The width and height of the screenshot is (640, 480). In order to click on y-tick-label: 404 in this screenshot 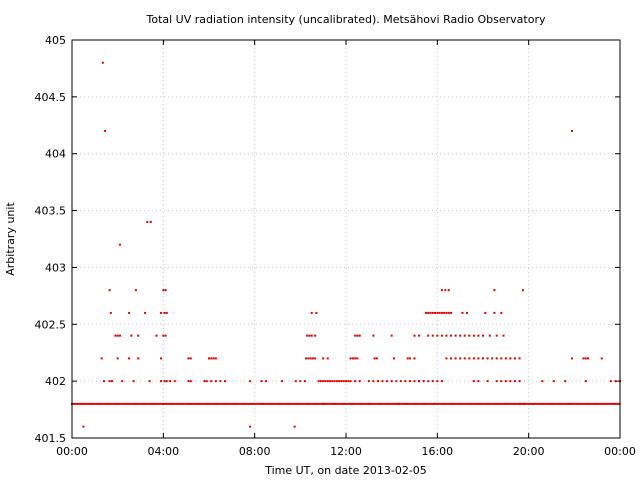, I will do `click(55, 154)`.